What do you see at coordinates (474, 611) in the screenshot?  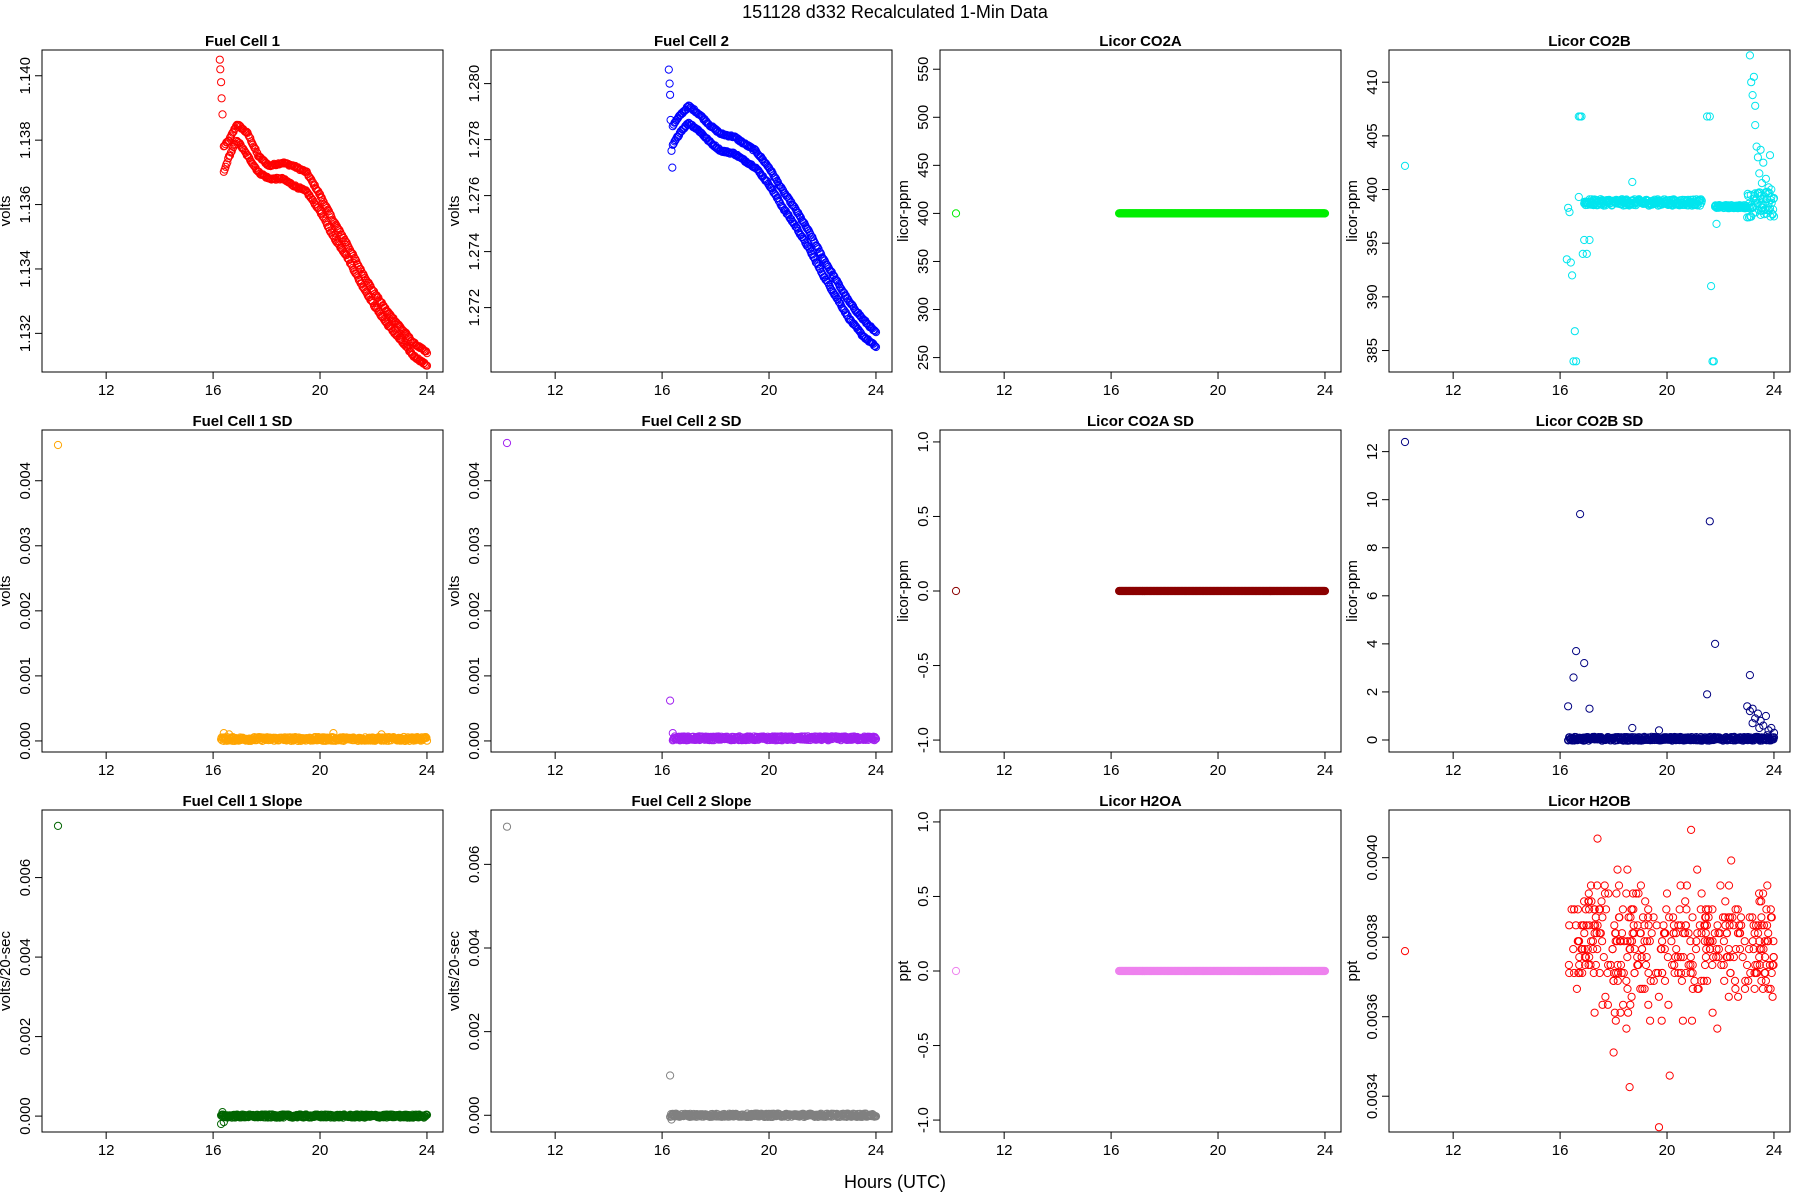 I see `y-tick-label: 0.002` at bounding box center [474, 611].